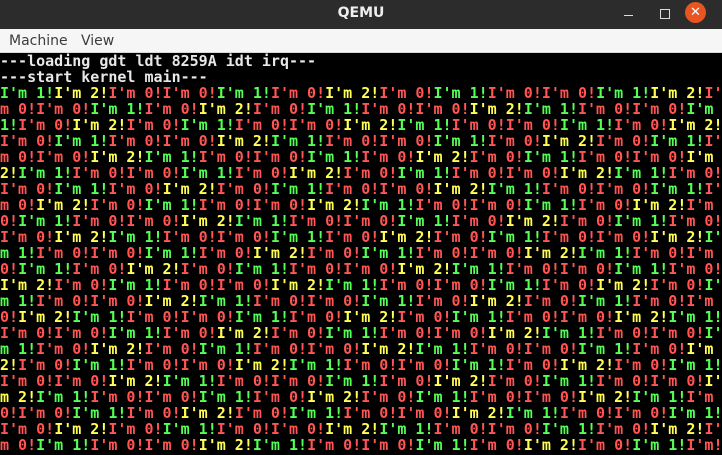  Describe the element at coordinates (98, 41) in the screenshot. I see `menu-view: View` at that location.